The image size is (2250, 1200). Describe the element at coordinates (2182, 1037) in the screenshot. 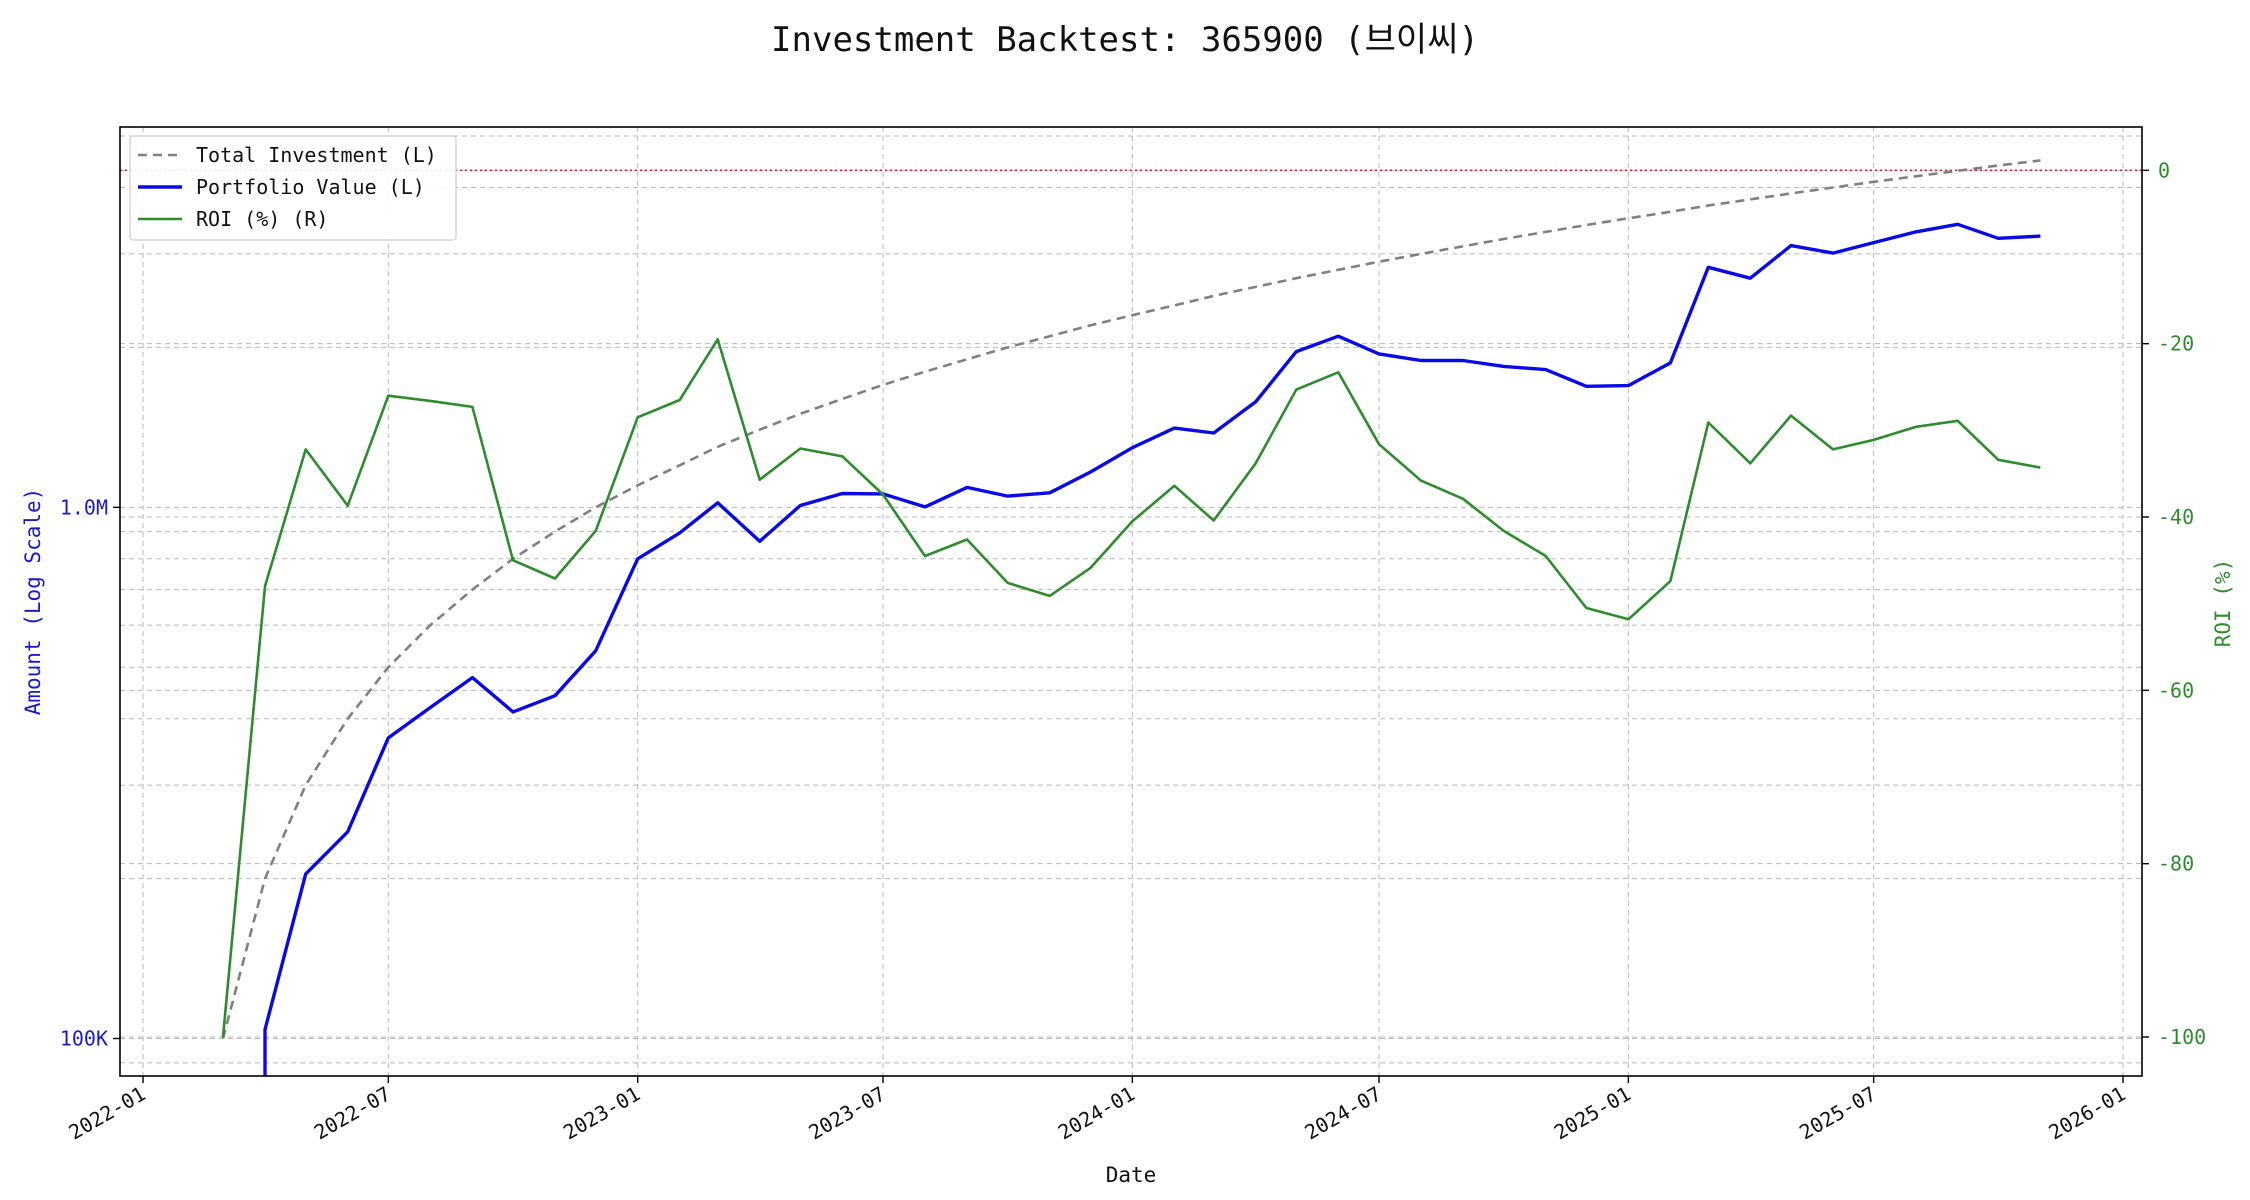

I see `y-right-tick-label: -100` at that location.